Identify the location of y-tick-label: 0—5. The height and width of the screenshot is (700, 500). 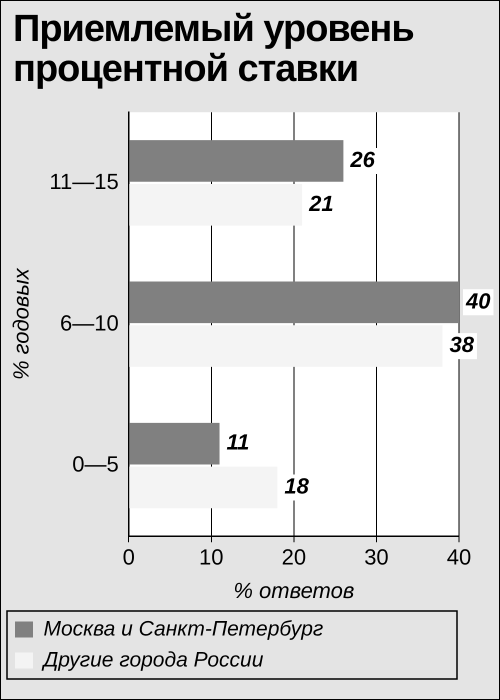
(95, 464).